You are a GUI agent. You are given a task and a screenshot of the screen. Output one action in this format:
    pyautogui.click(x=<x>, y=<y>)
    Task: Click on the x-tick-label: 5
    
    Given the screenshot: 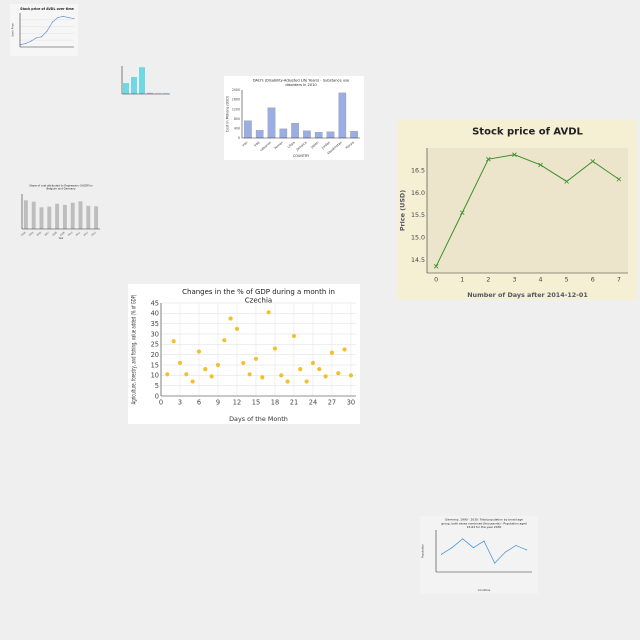 What is the action you would take?
    pyautogui.click(x=567, y=279)
    